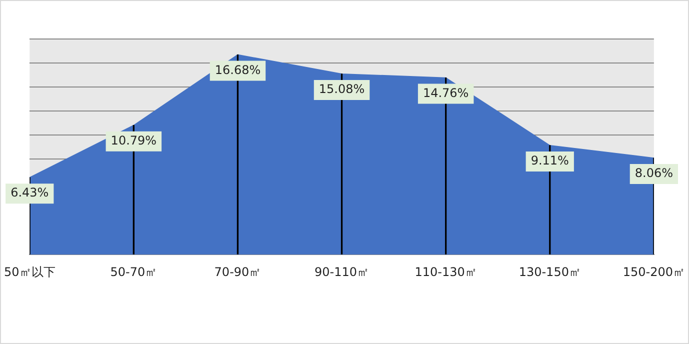  Describe the element at coordinates (29, 193) in the screenshot. I see `data-label: 6.43%` at that location.